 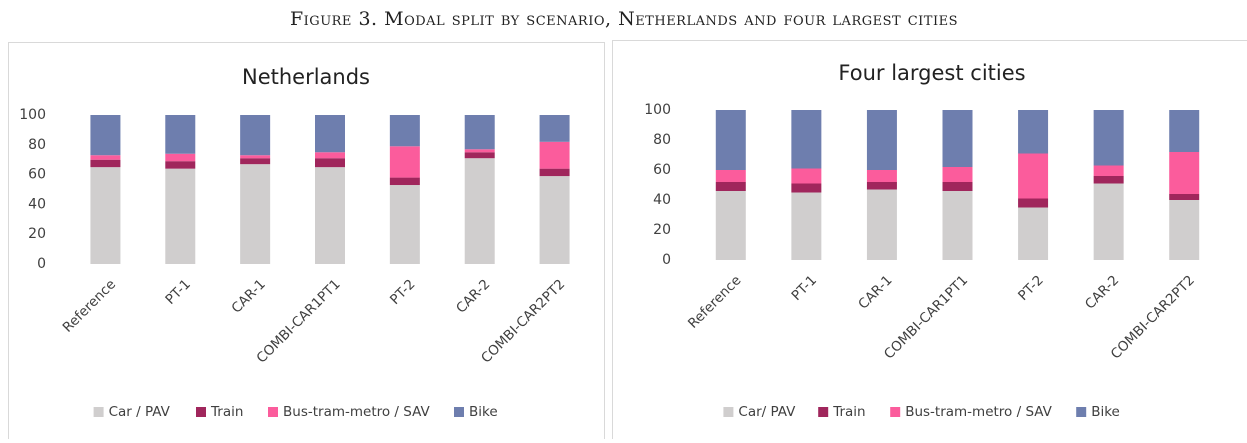 What do you see at coordinates (767, 412) in the screenshot?
I see `legend-label: Car/ PAV` at bounding box center [767, 412].